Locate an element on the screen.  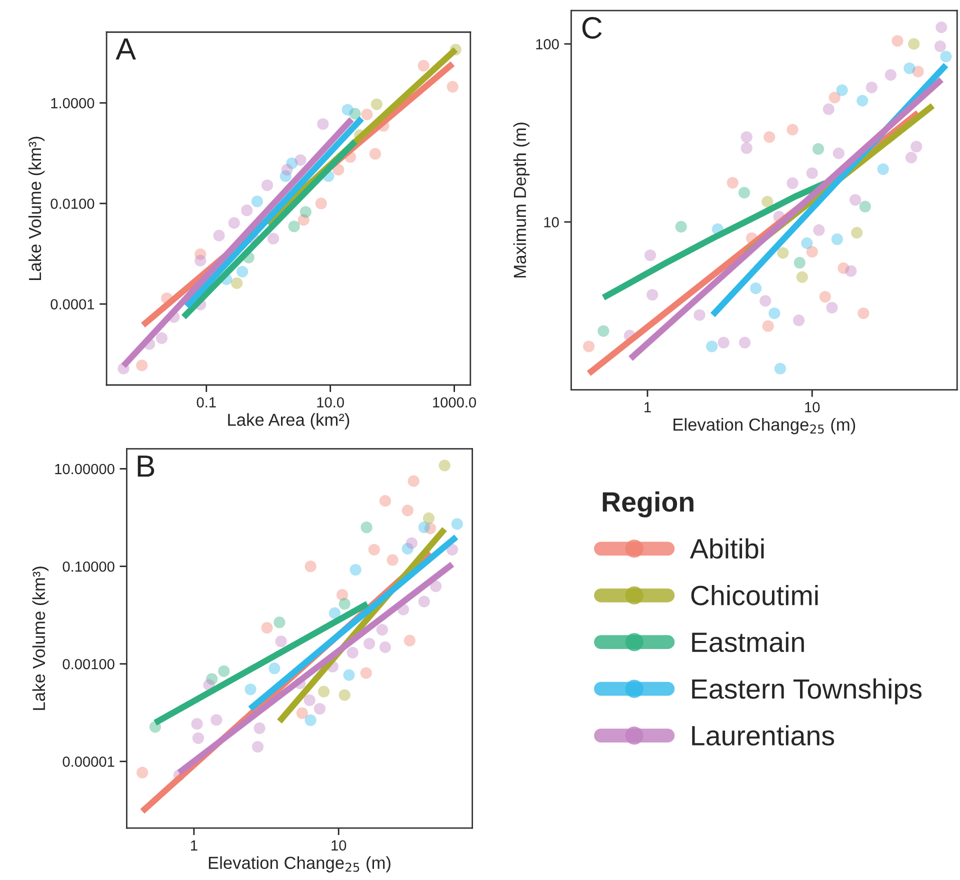
y-tick-label: 0.10000 is located at coordinates (88, 566).